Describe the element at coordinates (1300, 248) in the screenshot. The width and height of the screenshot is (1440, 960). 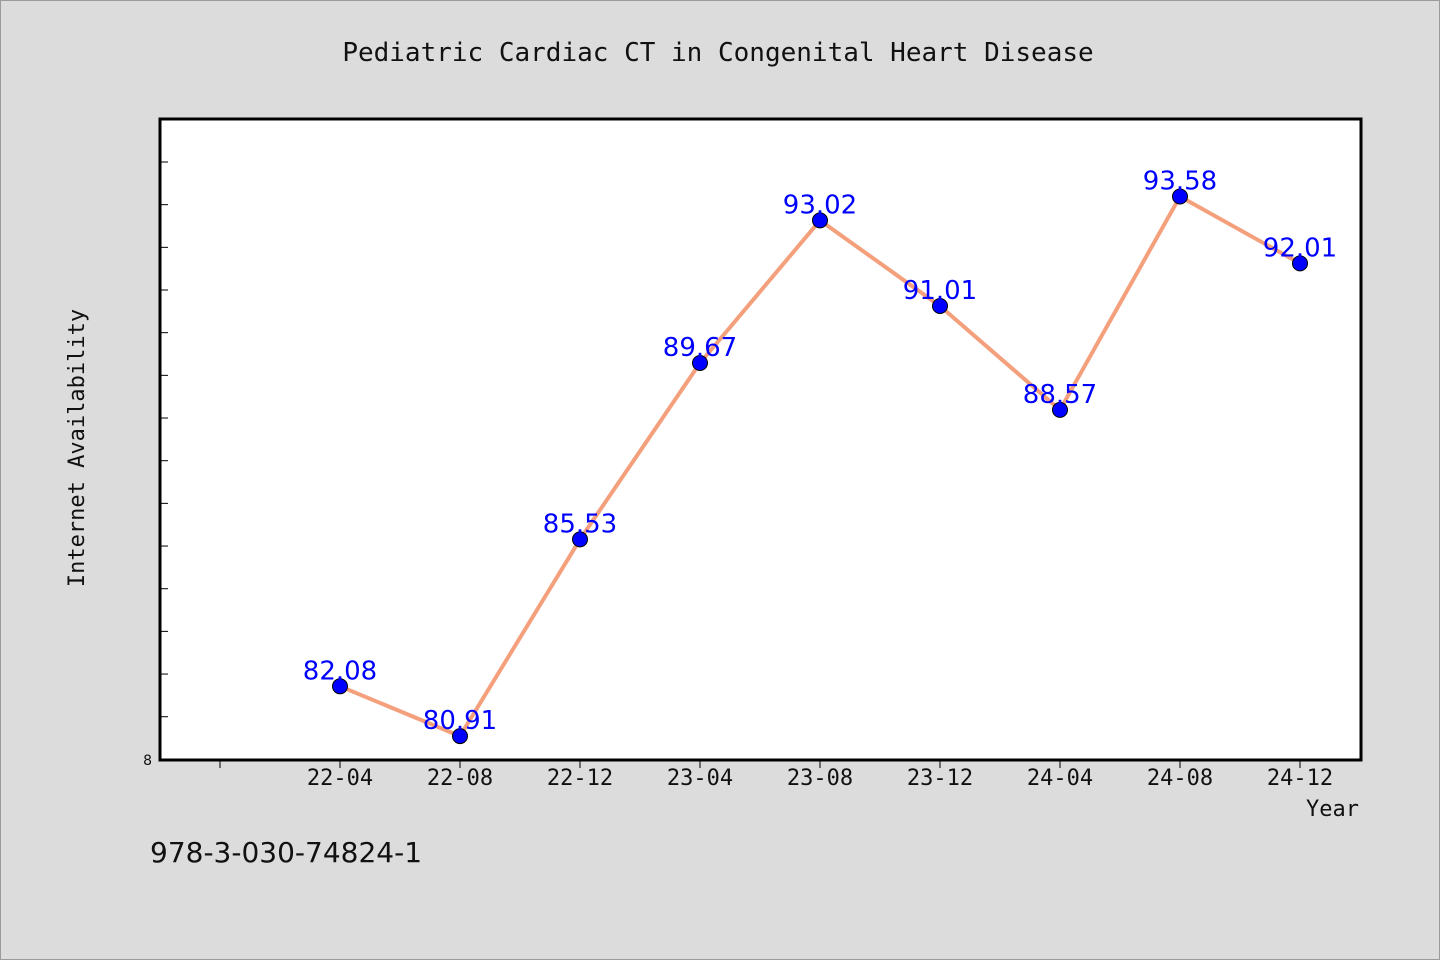
I see `data-label: 92.01` at that location.